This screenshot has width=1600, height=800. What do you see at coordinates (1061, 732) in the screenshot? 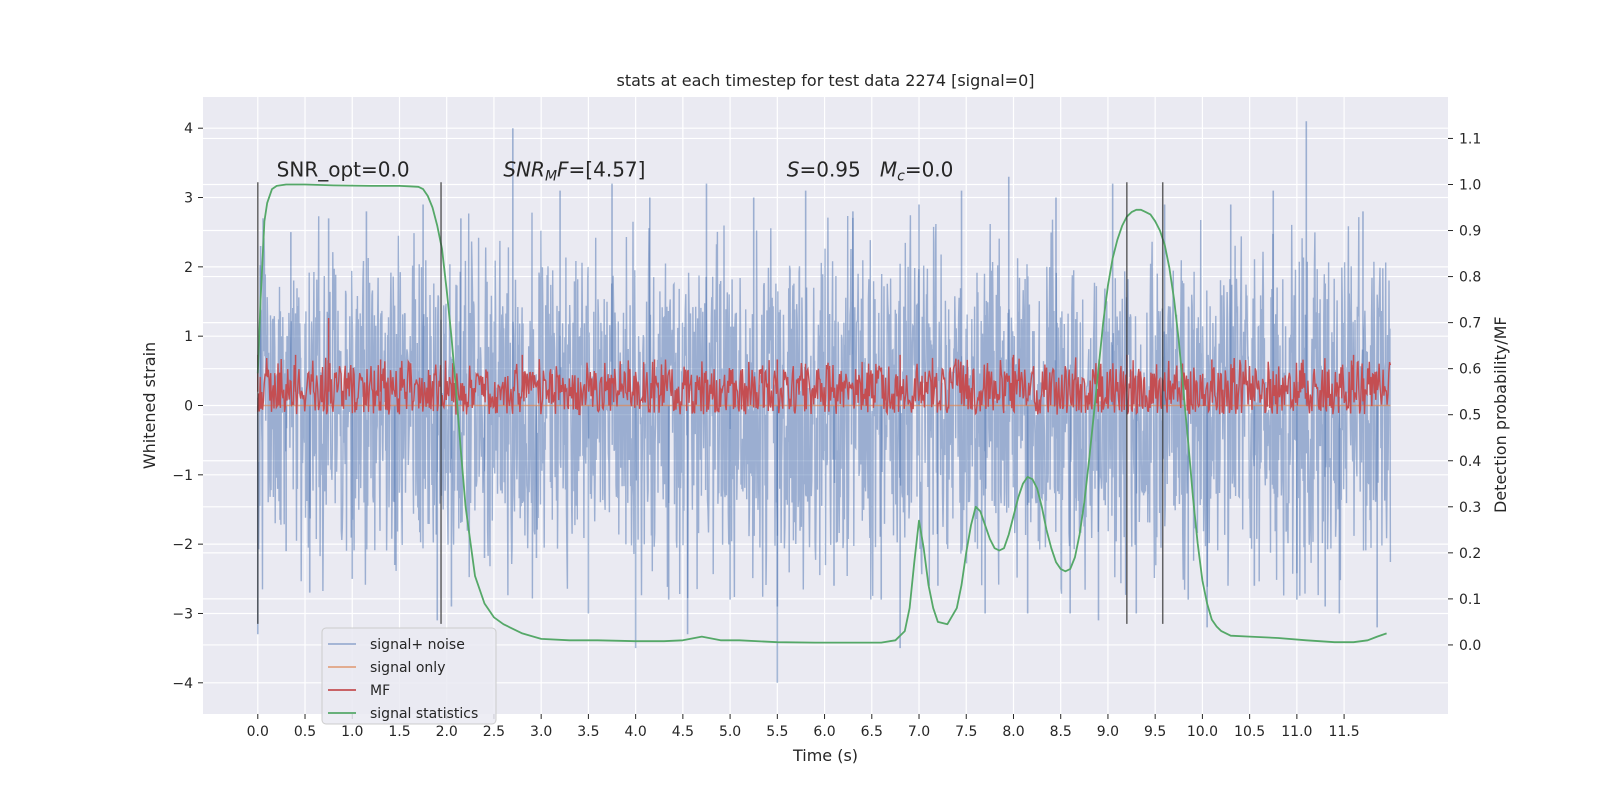
I see `x-tick-label: 8.5` at bounding box center [1061, 732].